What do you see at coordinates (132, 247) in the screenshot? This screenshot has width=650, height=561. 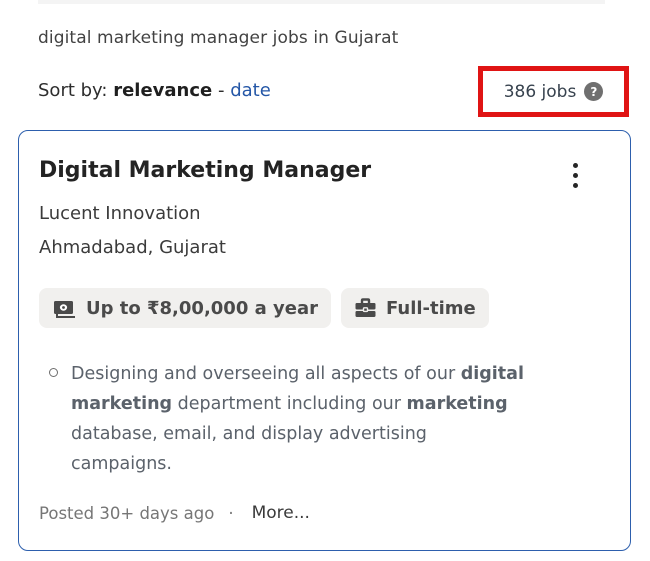 I see `job-location: Ahmadabad, Gujarat` at bounding box center [132, 247].